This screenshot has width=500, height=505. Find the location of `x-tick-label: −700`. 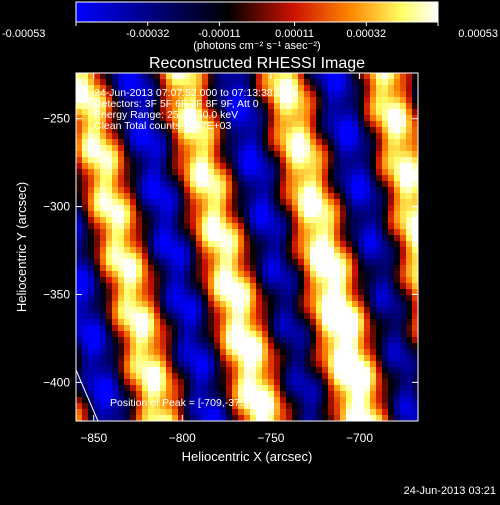

x-tick-label: −700 is located at coordinates (359, 438).